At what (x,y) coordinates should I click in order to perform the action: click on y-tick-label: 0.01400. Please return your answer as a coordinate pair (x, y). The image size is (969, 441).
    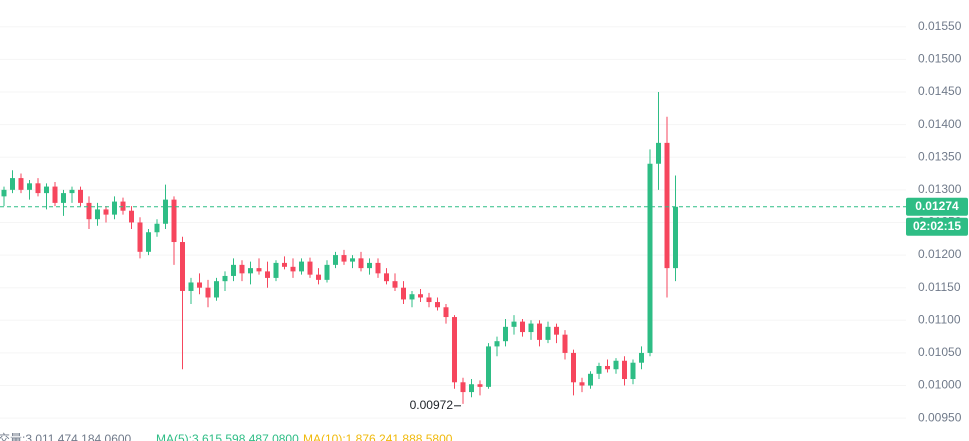
    Looking at the image, I should click on (940, 124).